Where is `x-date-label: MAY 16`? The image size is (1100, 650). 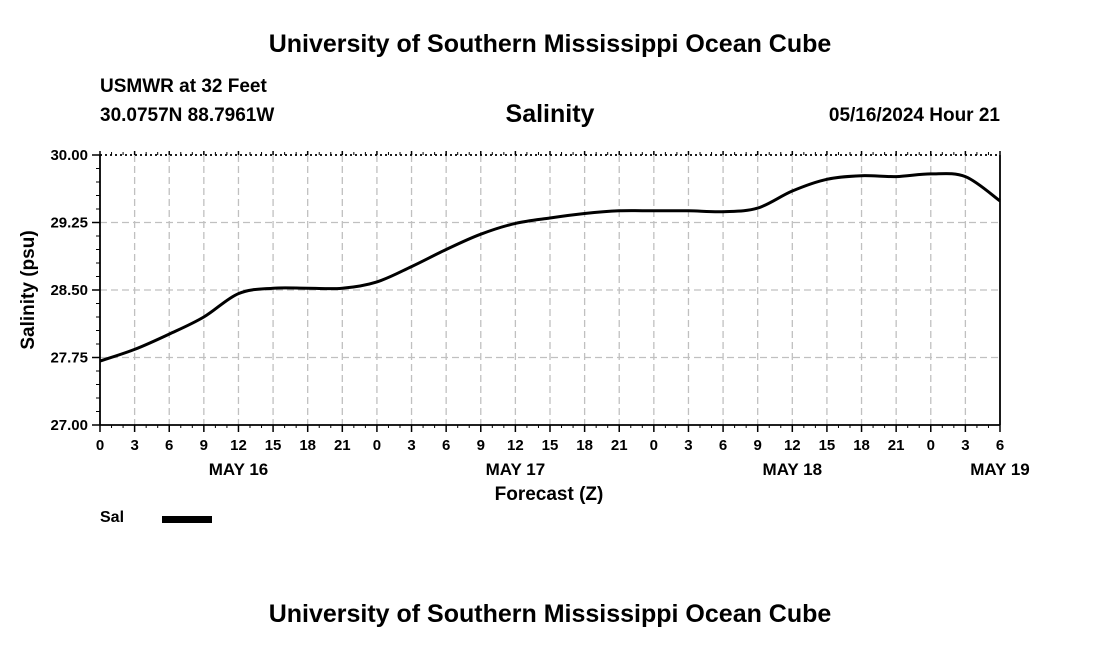 x-date-label: MAY 16 is located at coordinates (239, 469).